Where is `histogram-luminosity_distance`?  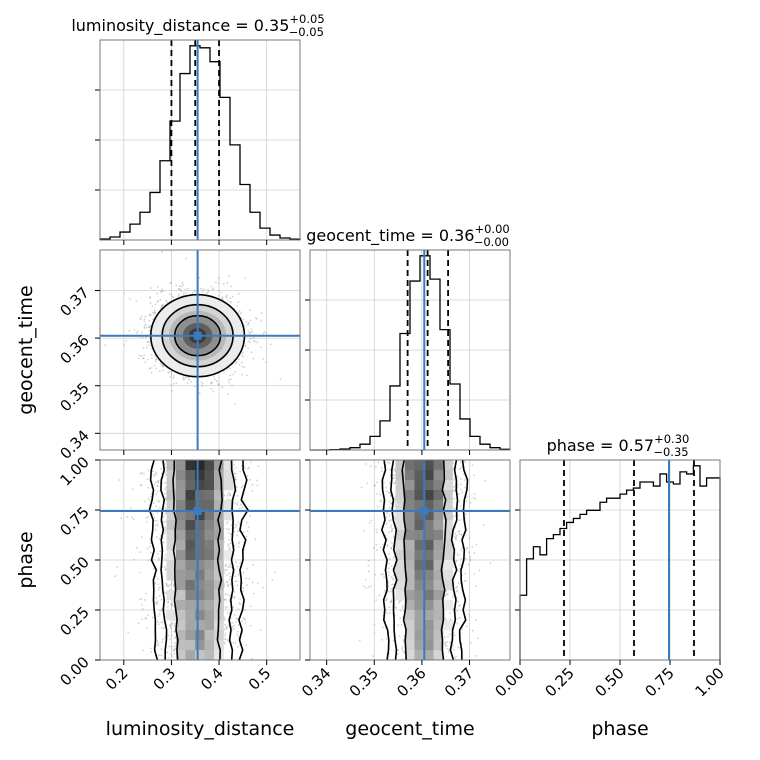
histogram-luminosity_distance is located at coordinates (200, 142).